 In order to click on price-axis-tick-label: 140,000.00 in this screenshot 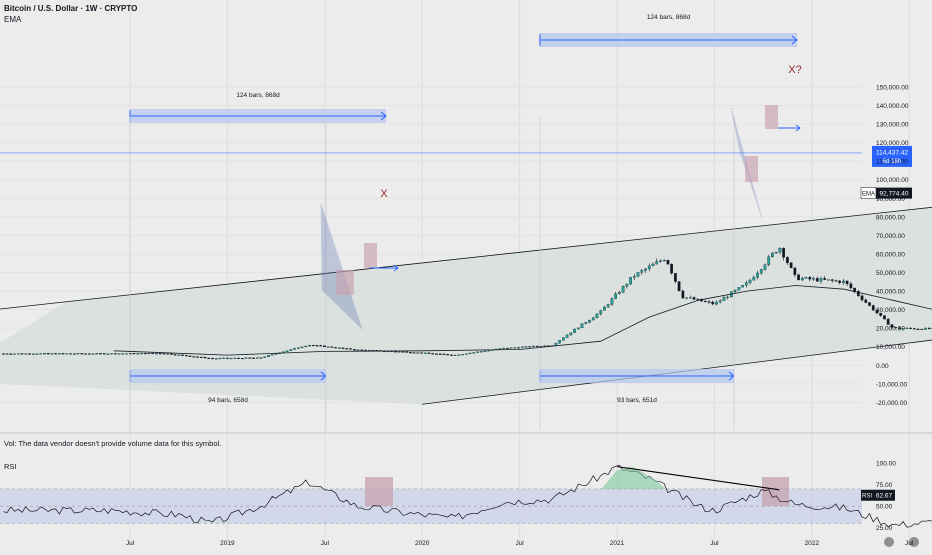, I will do `click(892, 106)`.